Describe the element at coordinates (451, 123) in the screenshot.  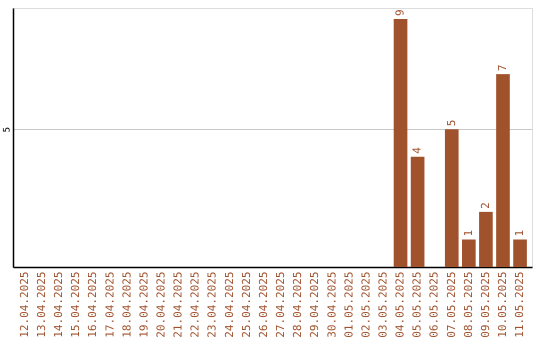
I see `data-label: 5` at that location.